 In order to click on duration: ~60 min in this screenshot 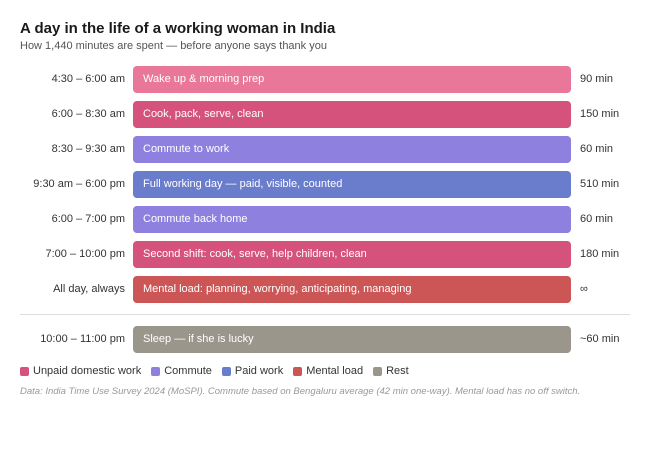, I will do `click(600, 339)`.